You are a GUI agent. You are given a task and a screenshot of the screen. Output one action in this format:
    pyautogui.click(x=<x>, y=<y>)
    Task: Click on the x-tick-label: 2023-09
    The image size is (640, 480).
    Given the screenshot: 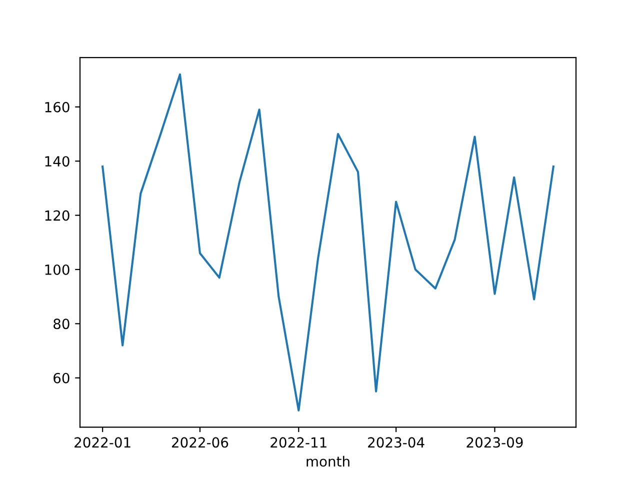 What is the action you would take?
    pyautogui.click(x=494, y=442)
    